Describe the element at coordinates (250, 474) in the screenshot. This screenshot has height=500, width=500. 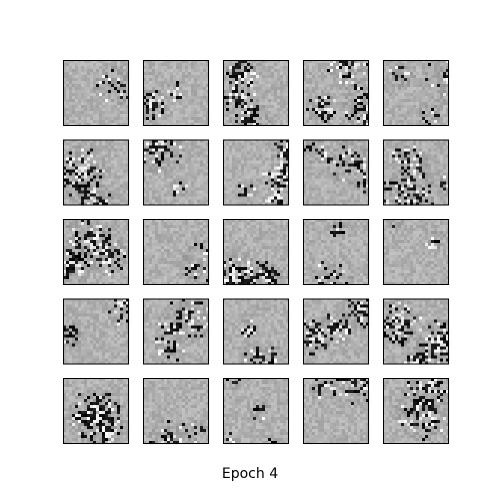
I see `figure-caption: Epoch 4` at that location.